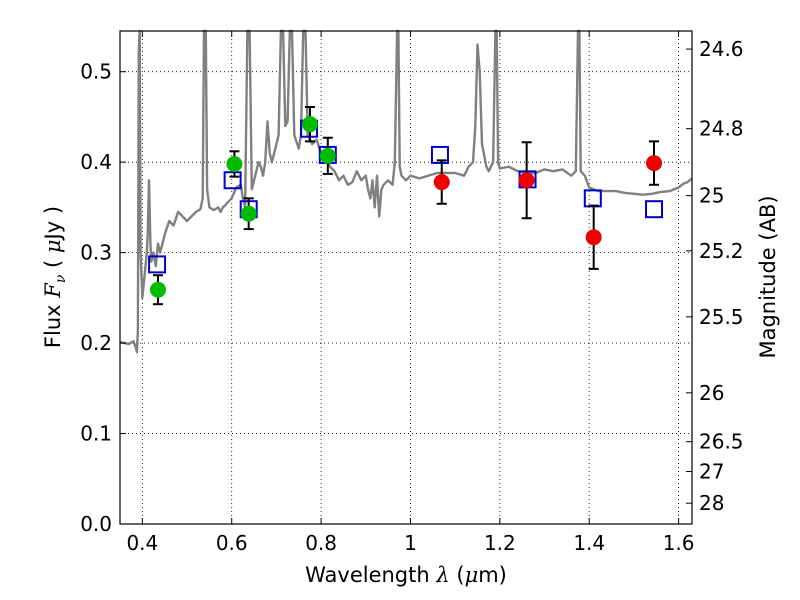 Image resolution: width=800 pixels, height=600 pixels. What do you see at coordinates (711, 472) in the screenshot?
I see `y2-tick-label: 27` at bounding box center [711, 472].